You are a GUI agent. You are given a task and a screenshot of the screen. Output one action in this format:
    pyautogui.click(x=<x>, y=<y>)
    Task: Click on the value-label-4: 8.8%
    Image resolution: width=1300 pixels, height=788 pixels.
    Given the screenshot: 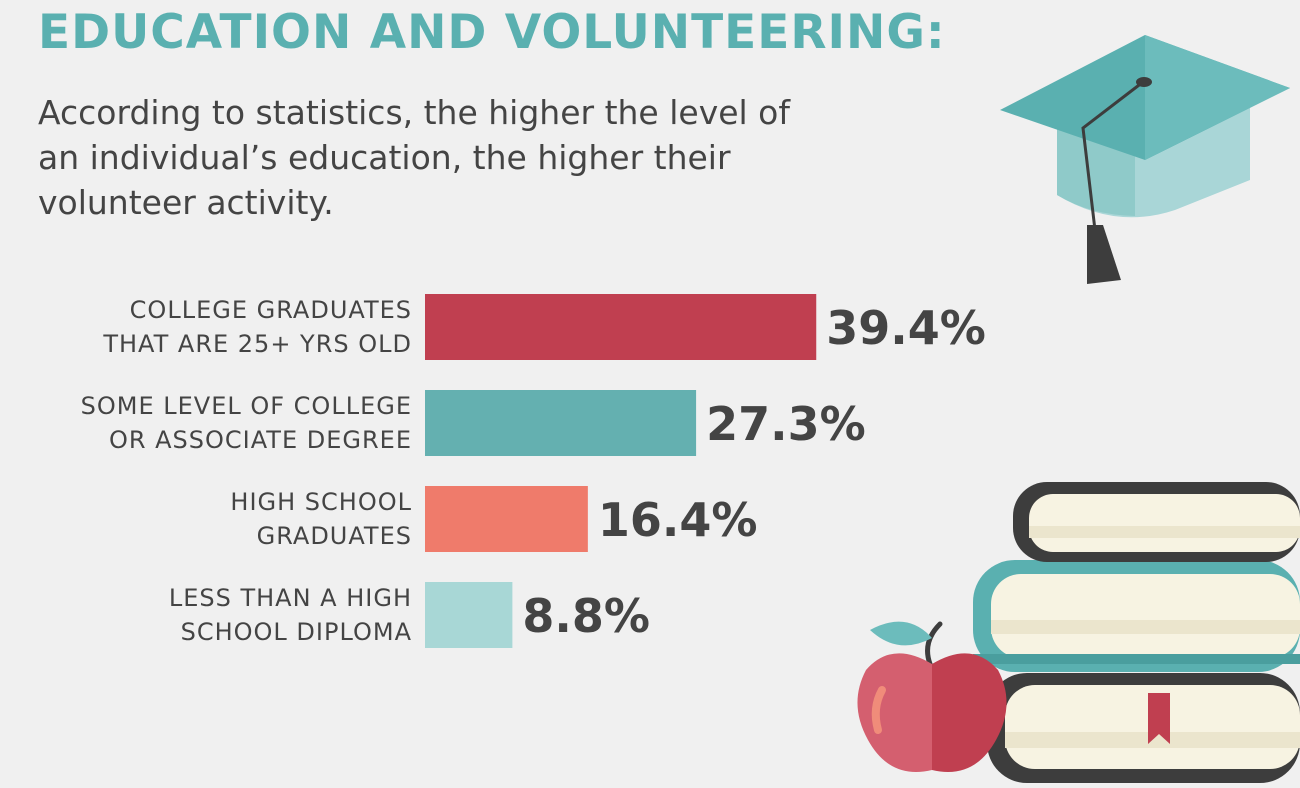 What is the action you would take?
    pyautogui.click(x=586, y=616)
    